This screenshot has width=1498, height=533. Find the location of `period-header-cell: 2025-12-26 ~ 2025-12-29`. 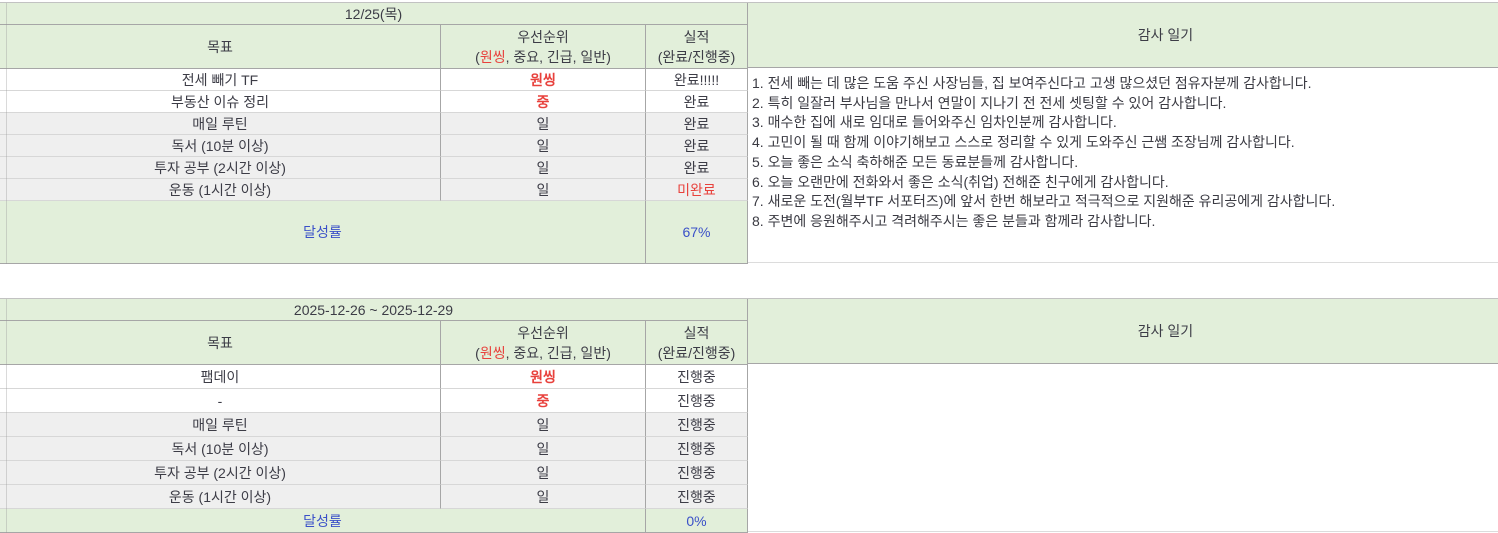

period-header-cell: 2025-12-26 ~ 2025-12-29 is located at coordinates (374, 310).